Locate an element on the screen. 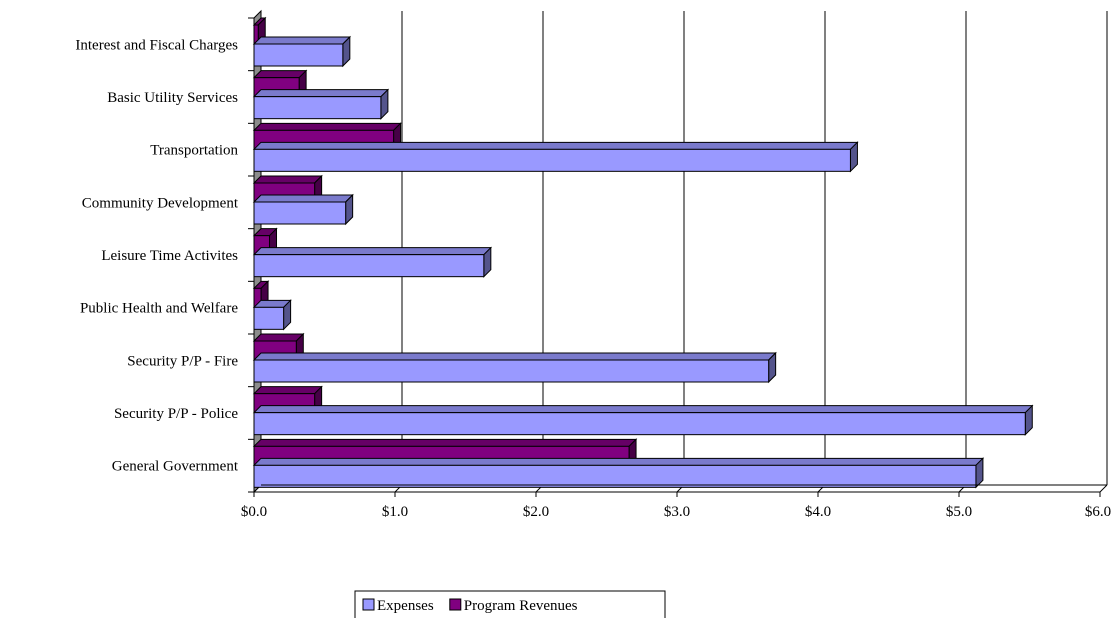 Image resolution: width=1119 pixels, height=618 pixels. category-label: Interest and Fiscal Charges is located at coordinates (156, 45).